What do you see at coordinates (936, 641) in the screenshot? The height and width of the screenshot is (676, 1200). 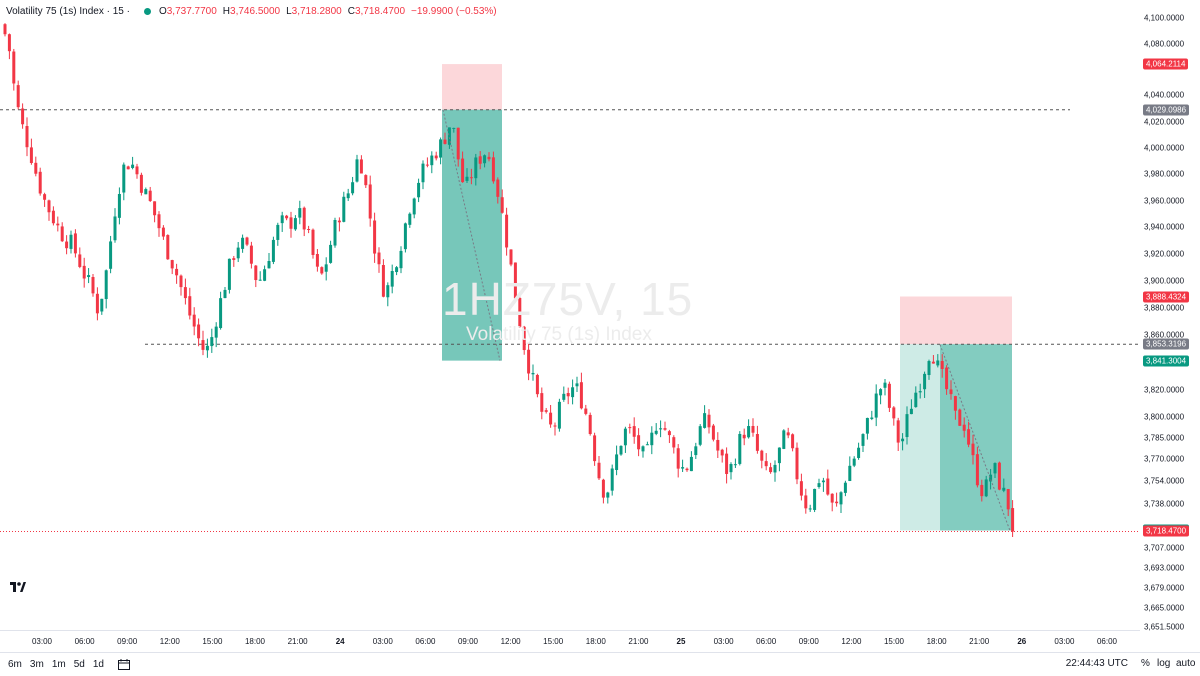 I see `time-tick: 18:00` at bounding box center [936, 641].